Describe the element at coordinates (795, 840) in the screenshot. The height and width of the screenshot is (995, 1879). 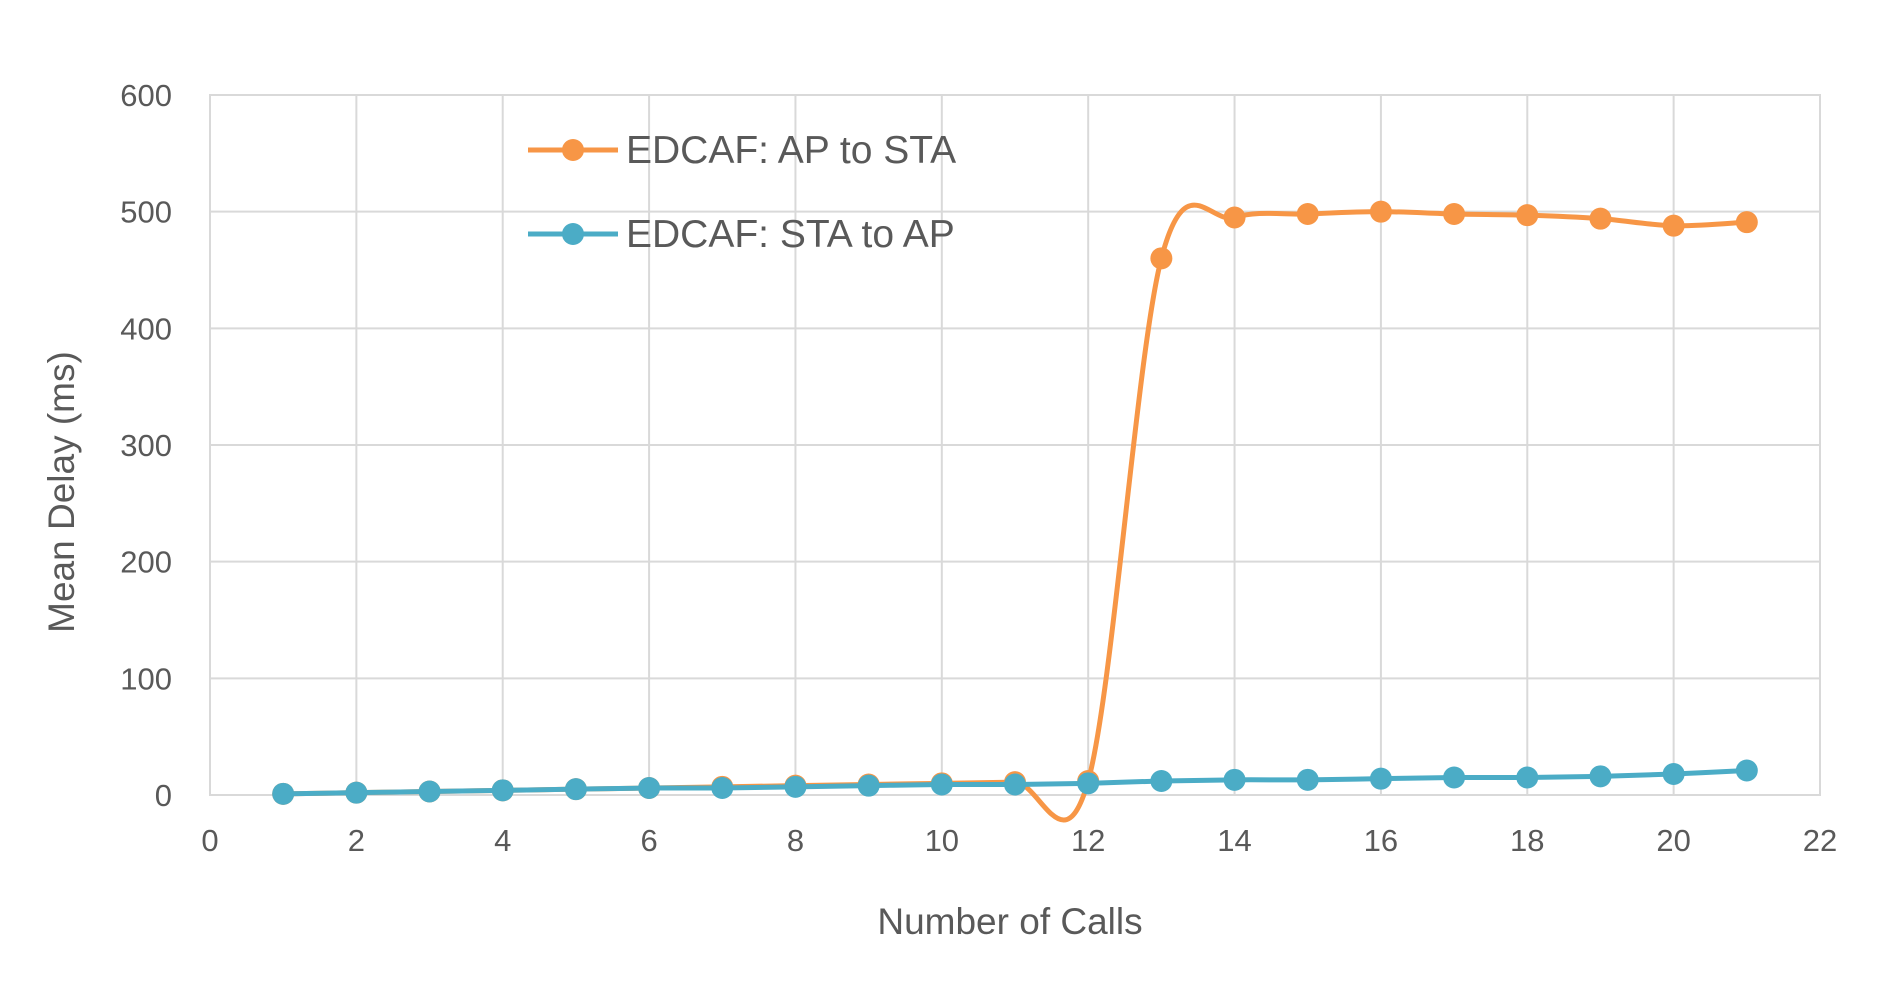
I see `x-tick-label: 8` at that location.